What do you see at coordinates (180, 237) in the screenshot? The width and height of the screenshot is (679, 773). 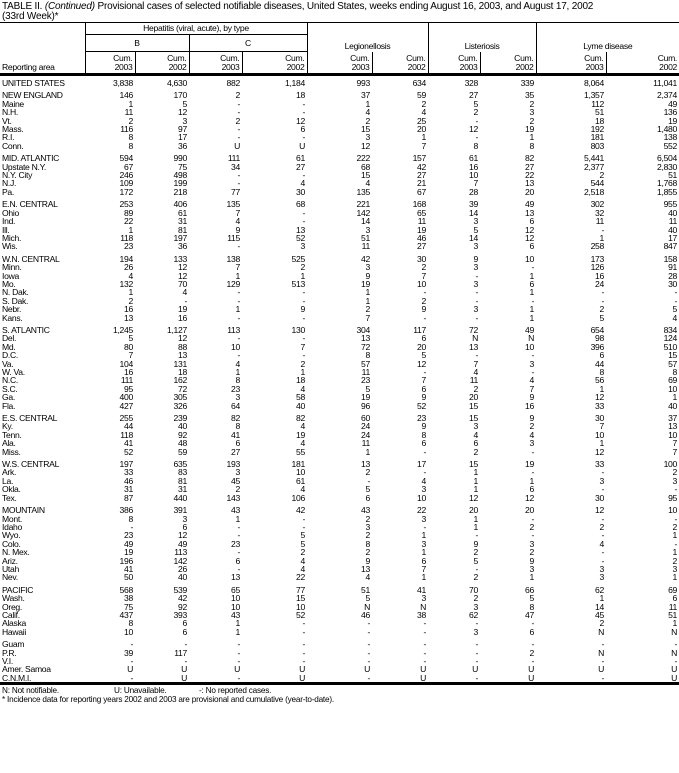 I see `cell-value: 197` at bounding box center [180, 237].